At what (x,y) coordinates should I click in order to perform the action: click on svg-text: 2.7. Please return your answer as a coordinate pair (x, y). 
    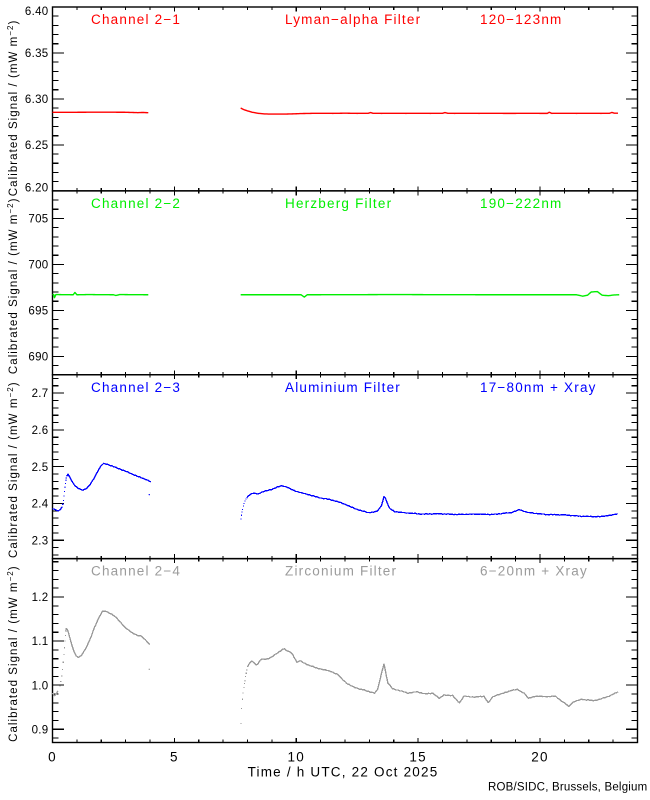
    Looking at the image, I should click on (40, 394).